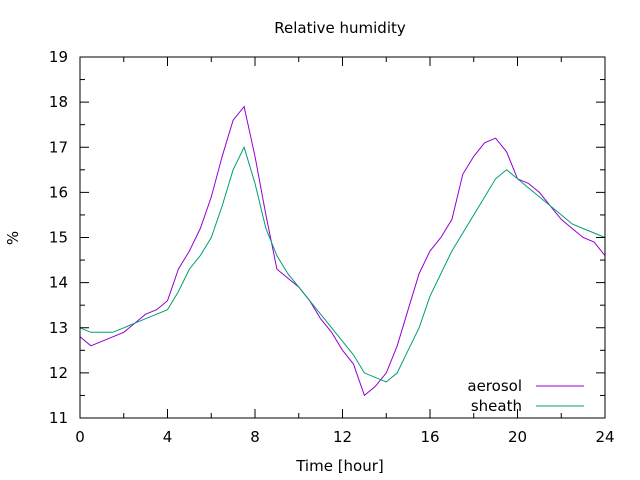 The image size is (640, 480). What do you see at coordinates (58, 418) in the screenshot?
I see `y-tick-label: 11` at bounding box center [58, 418].